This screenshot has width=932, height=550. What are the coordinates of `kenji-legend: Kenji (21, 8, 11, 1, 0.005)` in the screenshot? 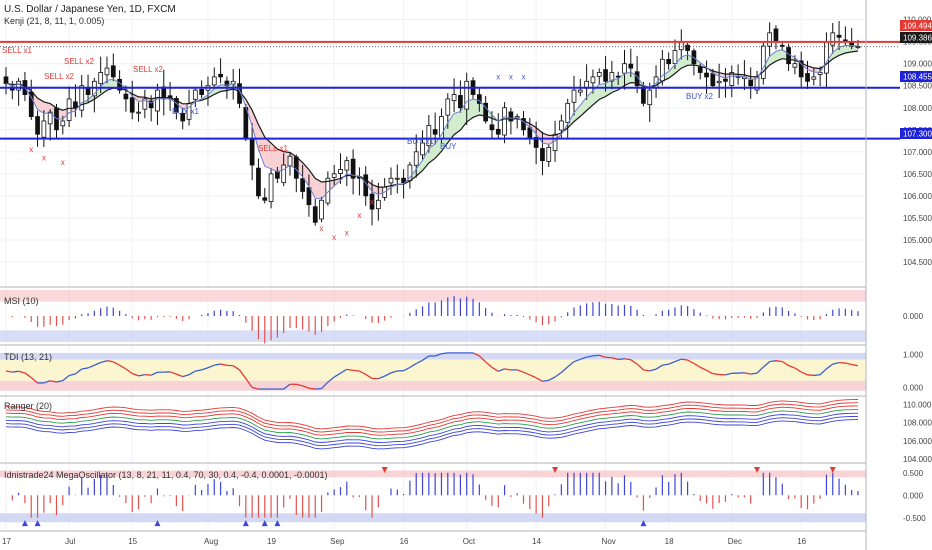 It's located at (54, 21).